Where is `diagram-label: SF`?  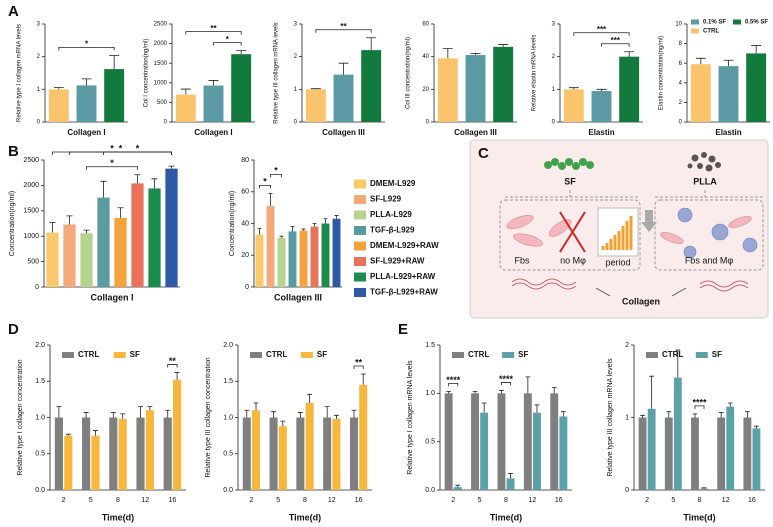
diagram-label: SF is located at coordinates (570, 181).